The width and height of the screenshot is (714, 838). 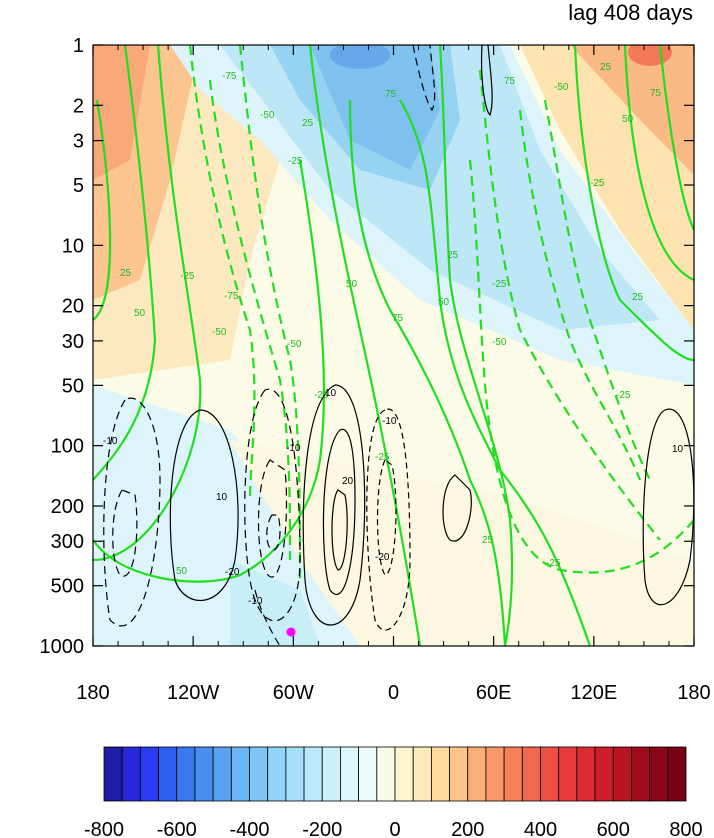 What do you see at coordinates (78, 186) in the screenshot?
I see `y-tick-label: 5` at bounding box center [78, 186].